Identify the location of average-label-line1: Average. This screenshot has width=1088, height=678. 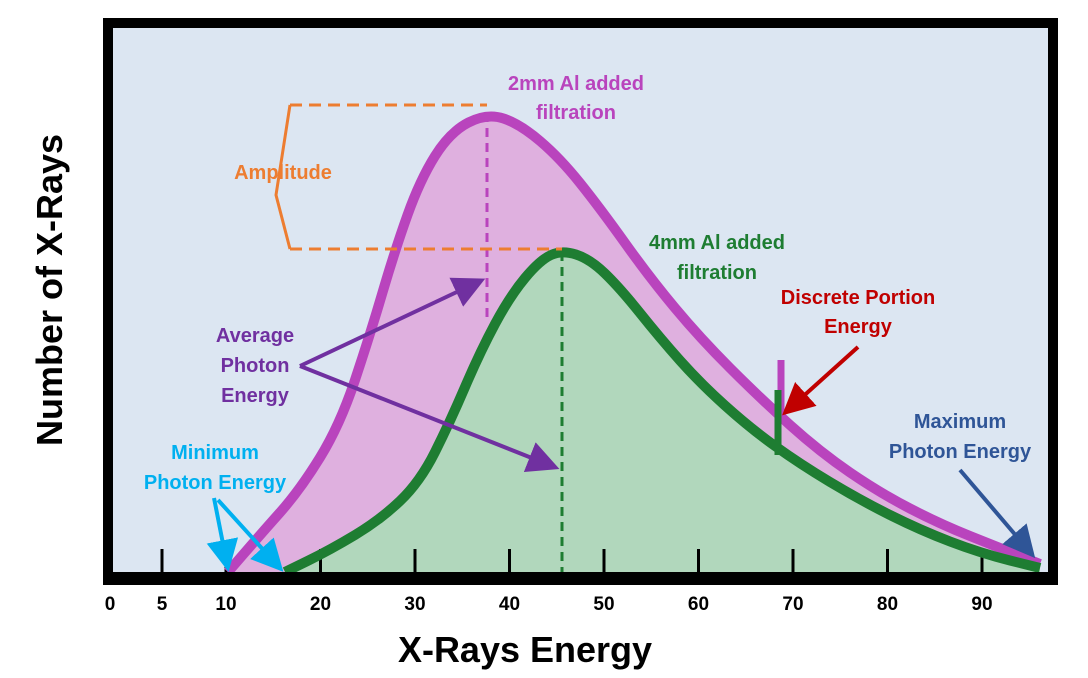
(255, 336).